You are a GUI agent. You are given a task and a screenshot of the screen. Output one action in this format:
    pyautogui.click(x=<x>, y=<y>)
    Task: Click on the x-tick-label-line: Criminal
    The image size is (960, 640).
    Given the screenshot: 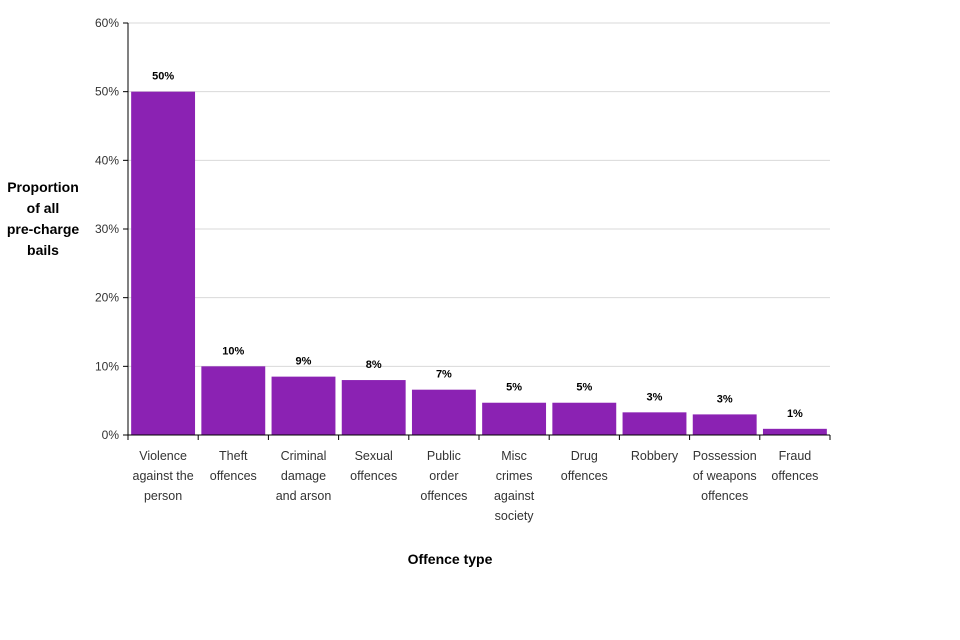 What is the action you would take?
    pyautogui.click(x=304, y=456)
    